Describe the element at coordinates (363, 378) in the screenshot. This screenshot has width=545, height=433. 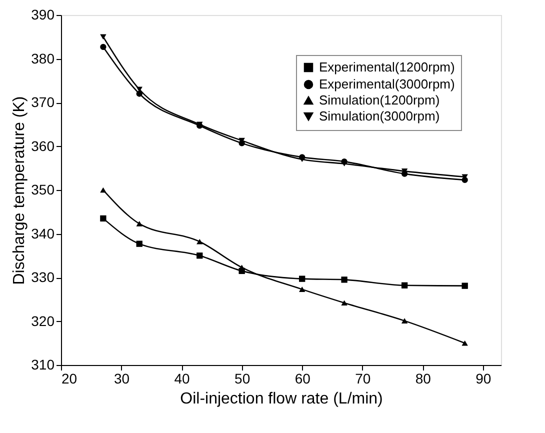
I see `x-tick-label: 70` at that location.